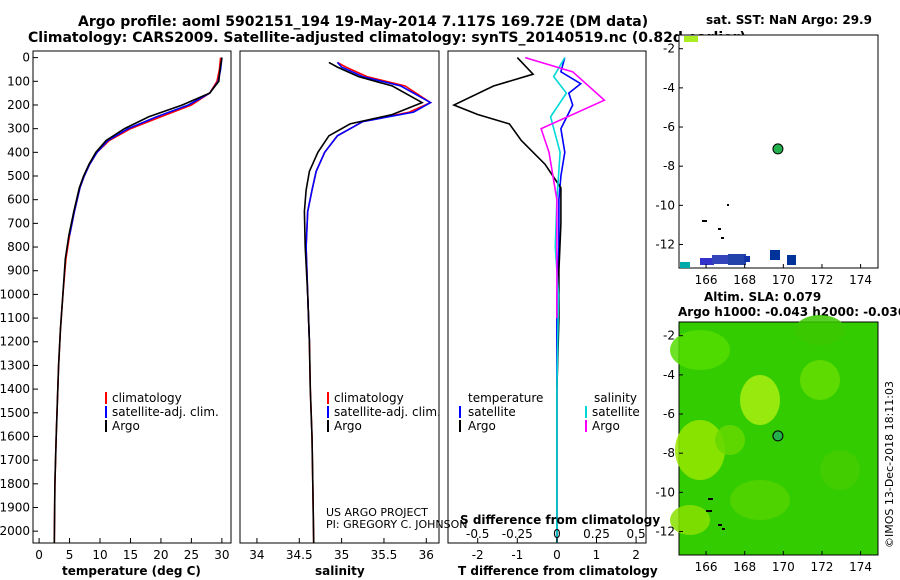  What do you see at coordinates (145, 146) in the screenshot?
I see `series-line-satellite-adj-clim-` at bounding box center [145, 146].